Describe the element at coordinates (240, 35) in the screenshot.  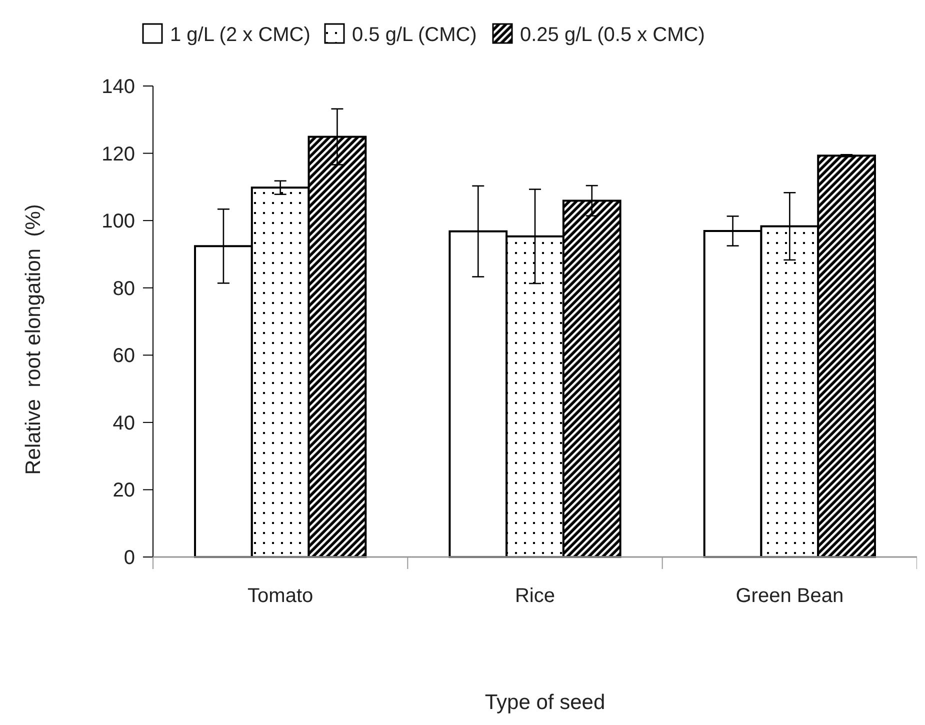
I see `legend-label: 1 g/L (2 x CMC)` at that location.